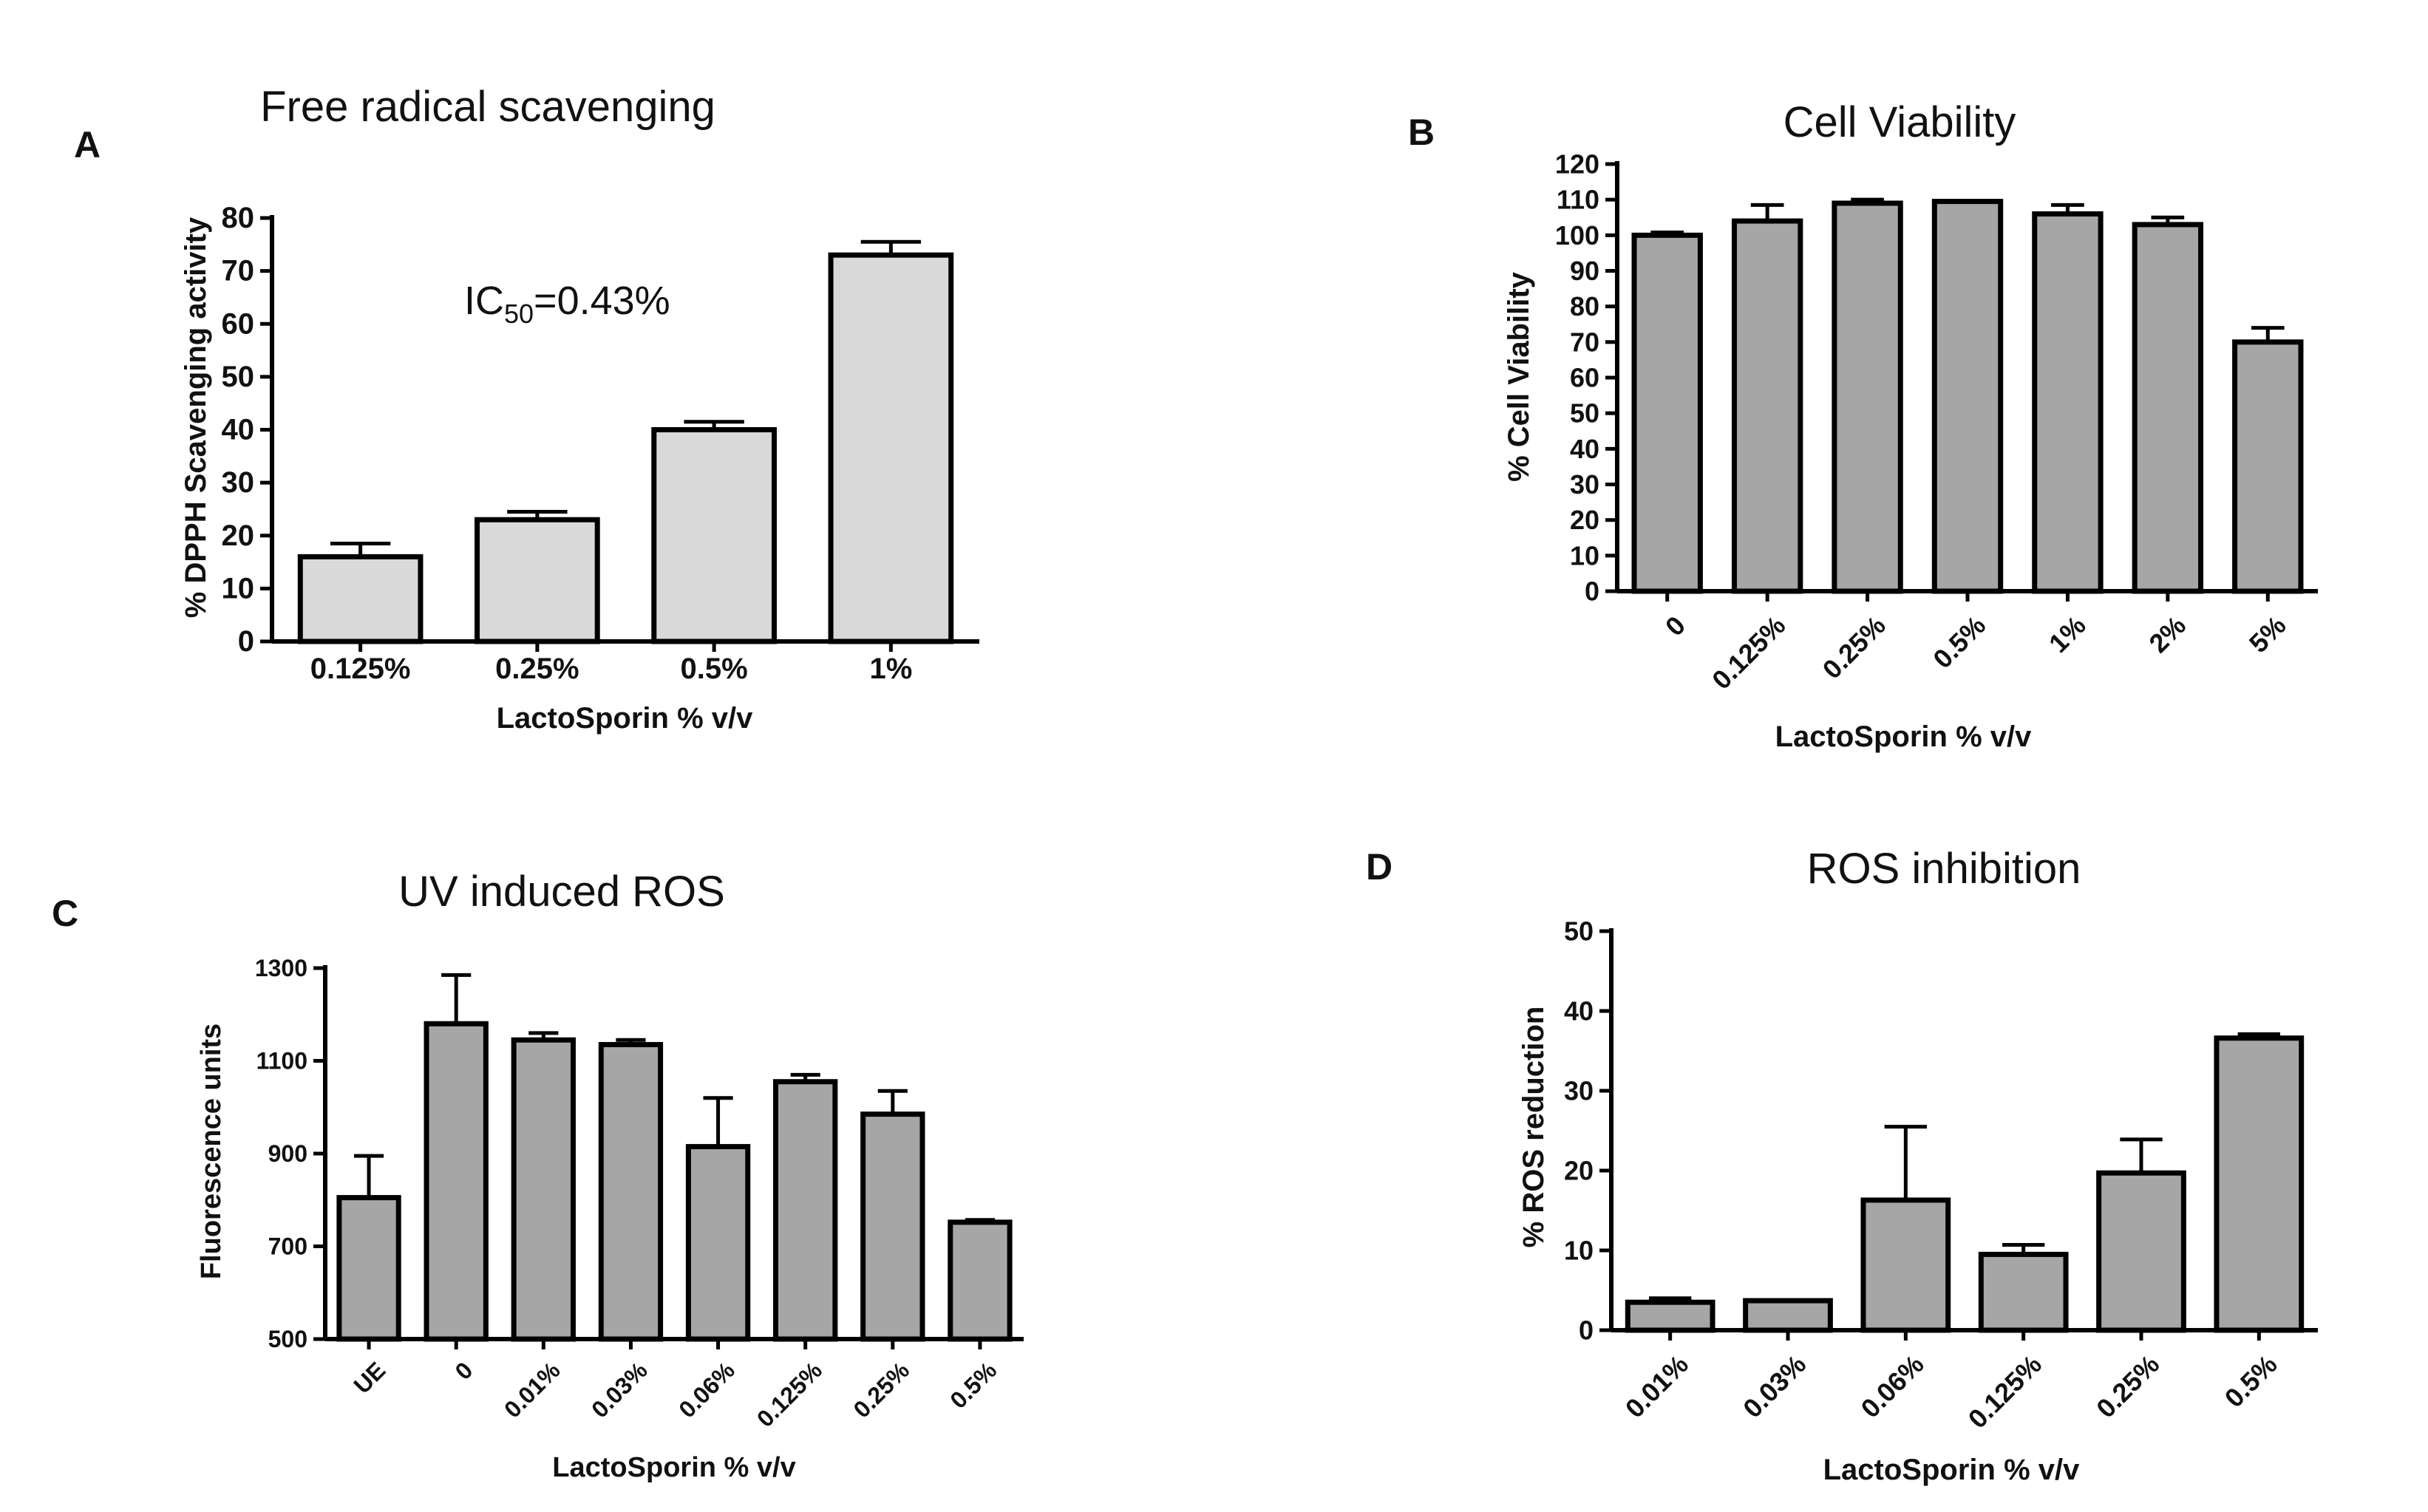 The width and height of the screenshot is (2428, 1512). What do you see at coordinates (1579, 1091) in the screenshot?
I see `panel-d-y-tick-label: 30` at bounding box center [1579, 1091].